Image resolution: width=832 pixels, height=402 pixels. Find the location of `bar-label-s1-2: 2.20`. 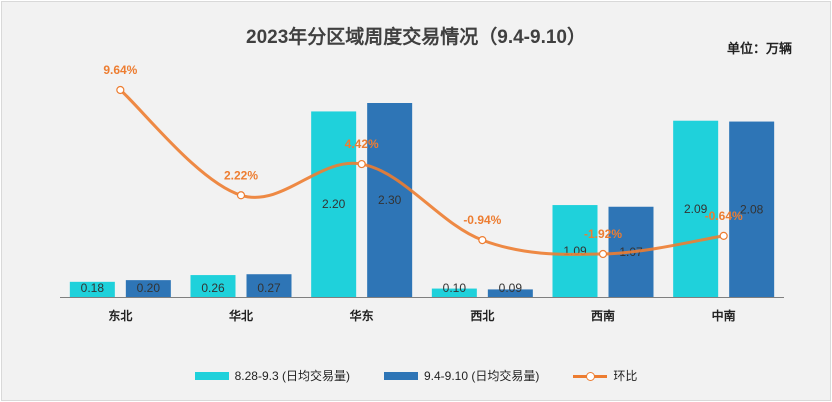

bar-label-s1-2: 2.20 is located at coordinates (334, 204).